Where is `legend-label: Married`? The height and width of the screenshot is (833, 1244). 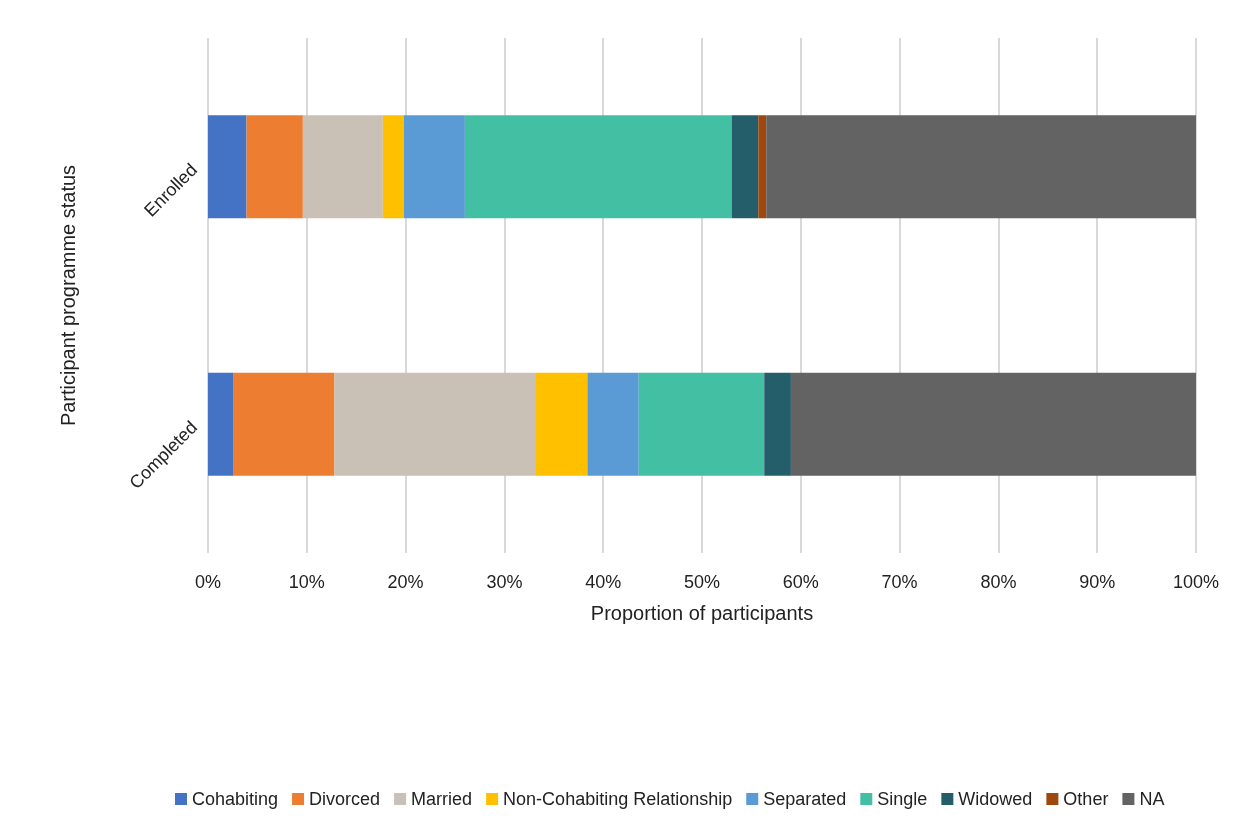
legend-label: Married is located at coordinates (442, 799).